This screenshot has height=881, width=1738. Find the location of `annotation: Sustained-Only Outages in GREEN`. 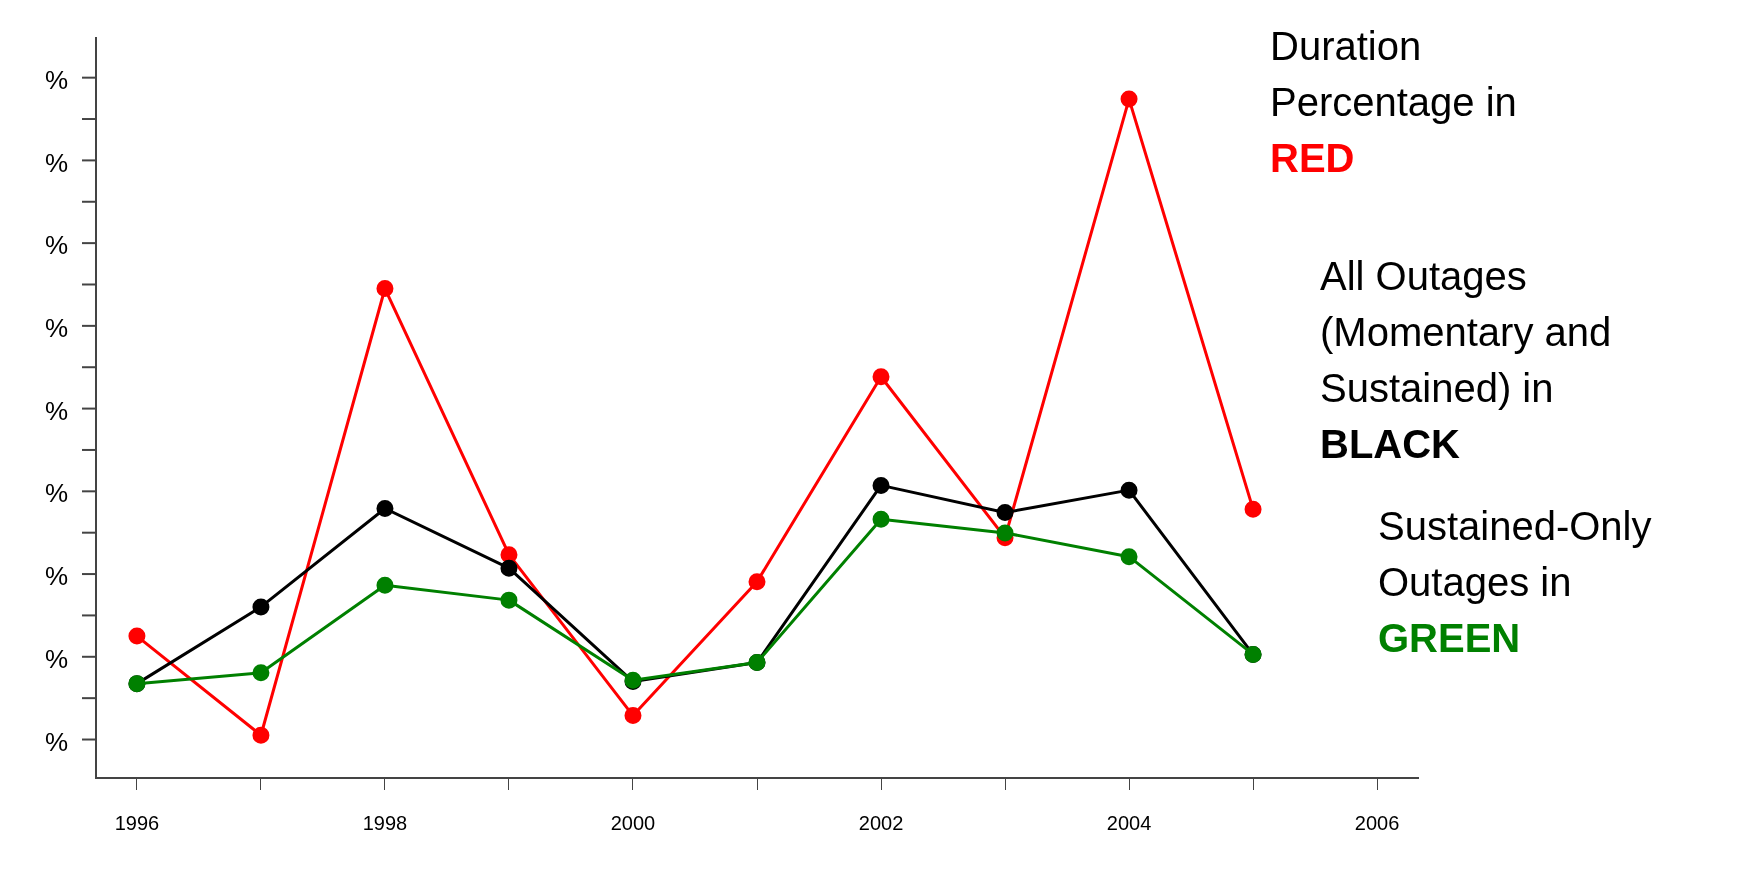

annotation: Sustained-Only Outages in GREEN is located at coordinates (1515, 582).